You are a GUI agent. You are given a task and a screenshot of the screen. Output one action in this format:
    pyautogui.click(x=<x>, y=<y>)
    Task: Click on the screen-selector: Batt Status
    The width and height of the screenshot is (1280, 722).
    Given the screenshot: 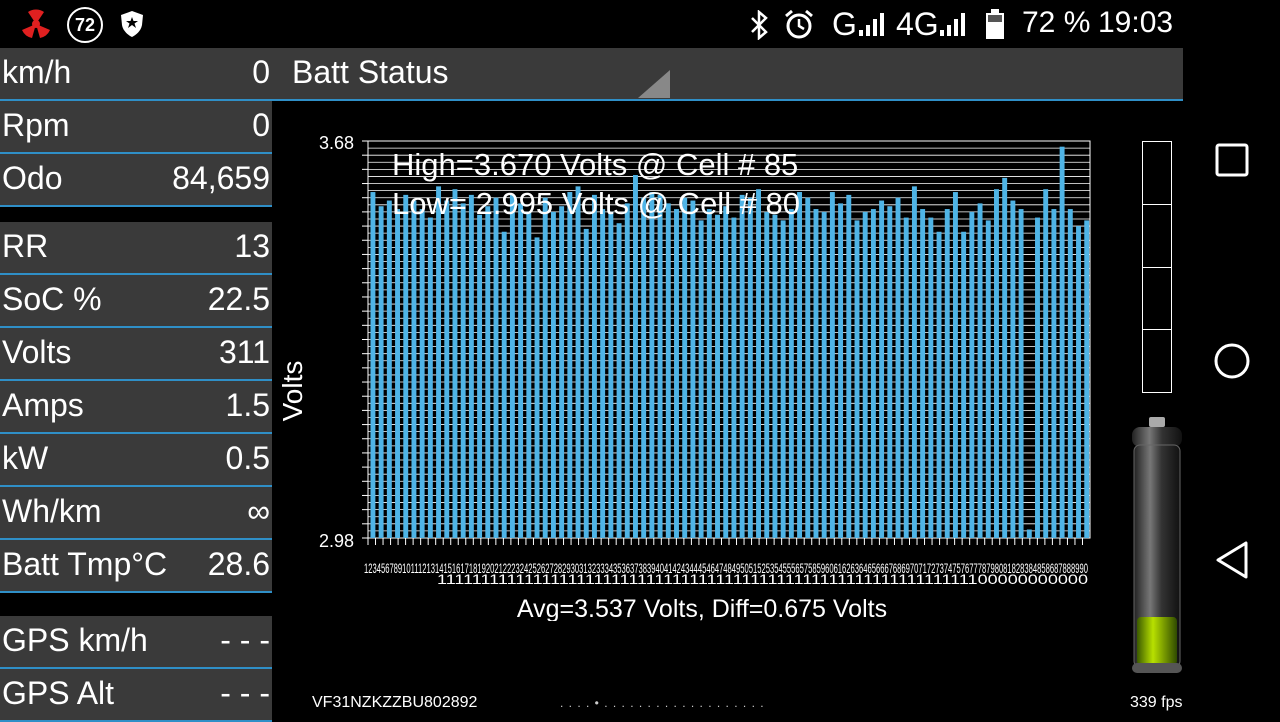 What is the action you would take?
    pyautogui.click(x=727, y=74)
    